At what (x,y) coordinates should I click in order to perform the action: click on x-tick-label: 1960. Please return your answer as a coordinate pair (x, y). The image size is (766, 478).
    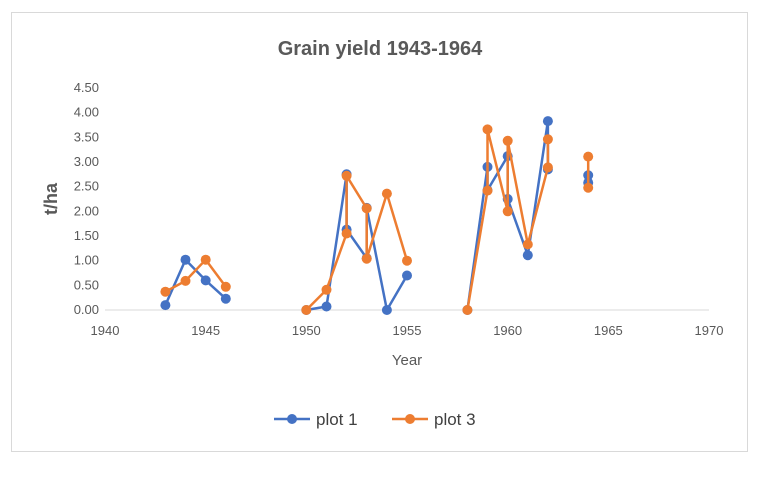
    Looking at the image, I should click on (507, 330).